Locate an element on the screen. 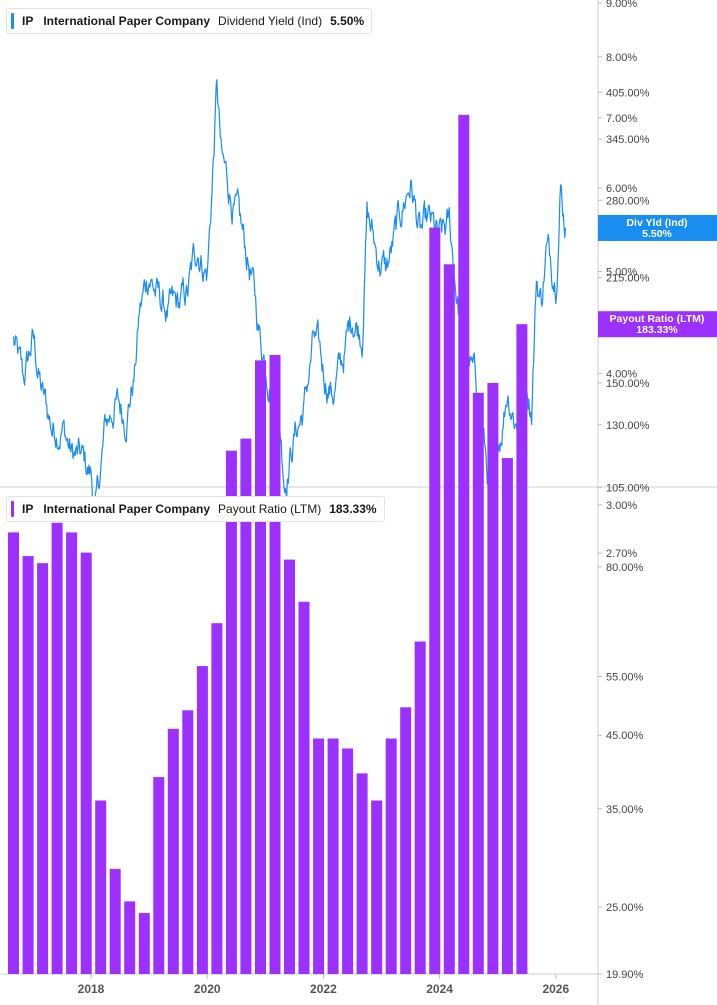 The width and height of the screenshot is (717, 1005). x-tick-label: 2020 is located at coordinates (207, 989).